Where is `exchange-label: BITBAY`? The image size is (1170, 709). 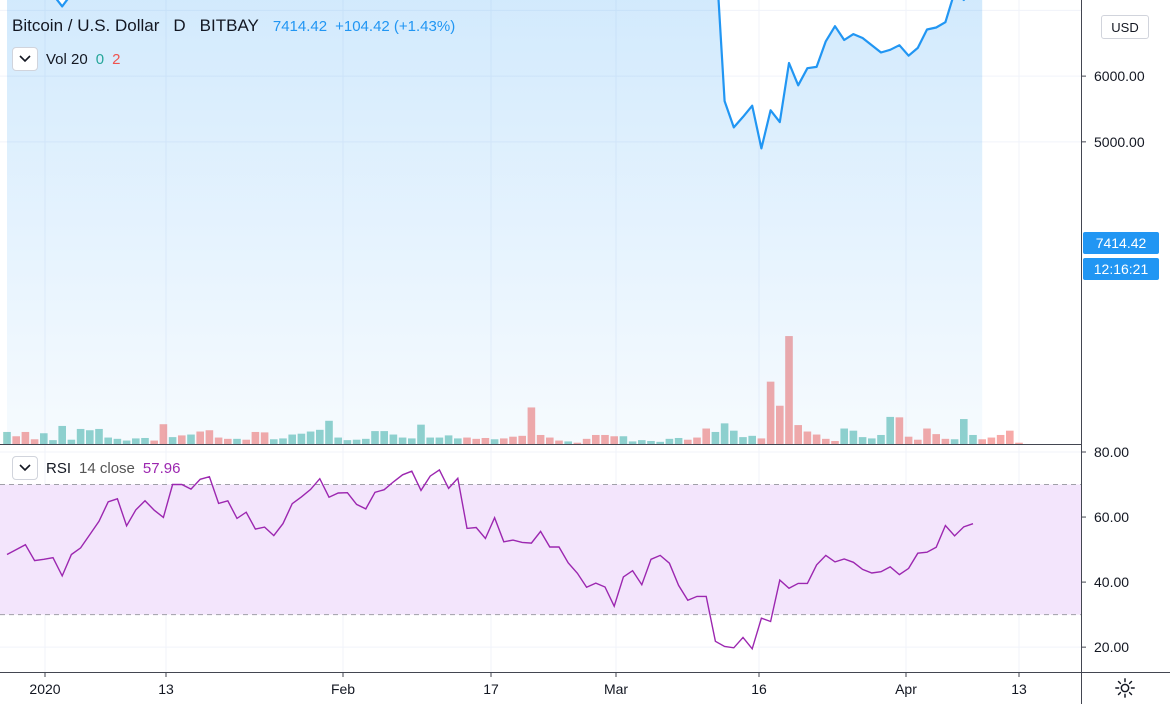 exchange-label: BITBAY is located at coordinates (229, 25).